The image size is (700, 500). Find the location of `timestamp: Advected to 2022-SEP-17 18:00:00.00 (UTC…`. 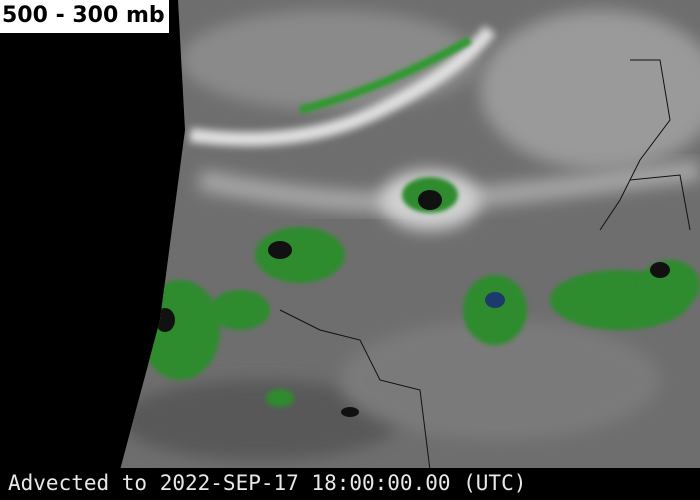

timestamp: Advected to 2022-SEP-17 18:00:00.00 (UTC… is located at coordinates (350, 484).